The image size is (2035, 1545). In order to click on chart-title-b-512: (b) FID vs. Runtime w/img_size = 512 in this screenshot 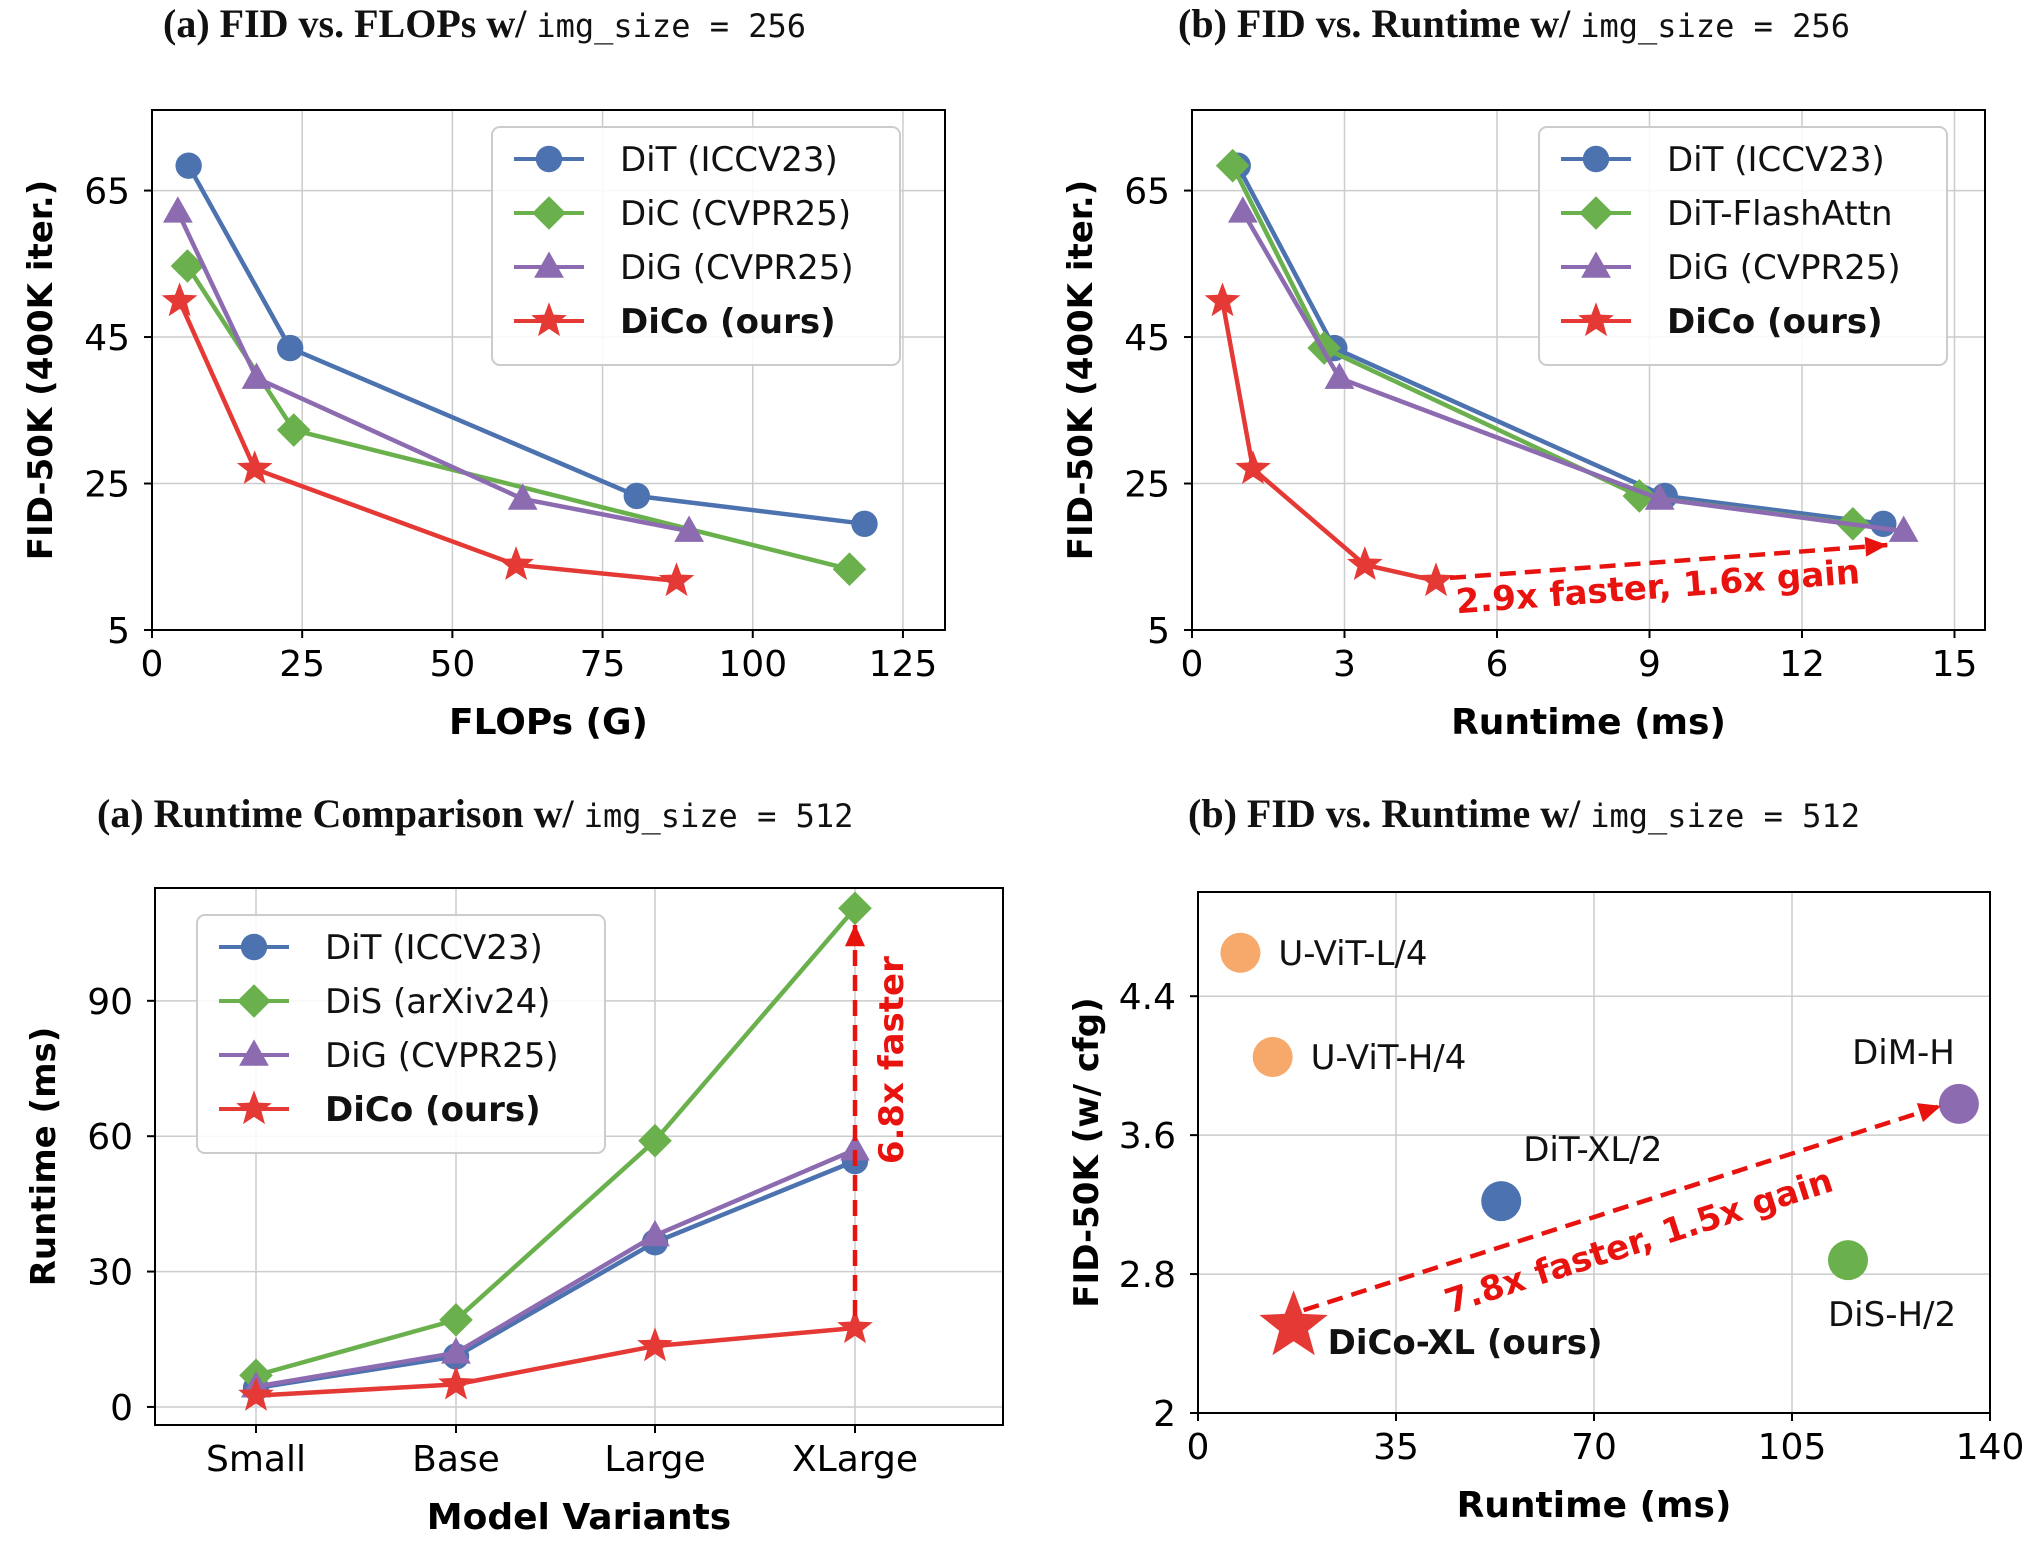, I will do `click(1524, 813)`.